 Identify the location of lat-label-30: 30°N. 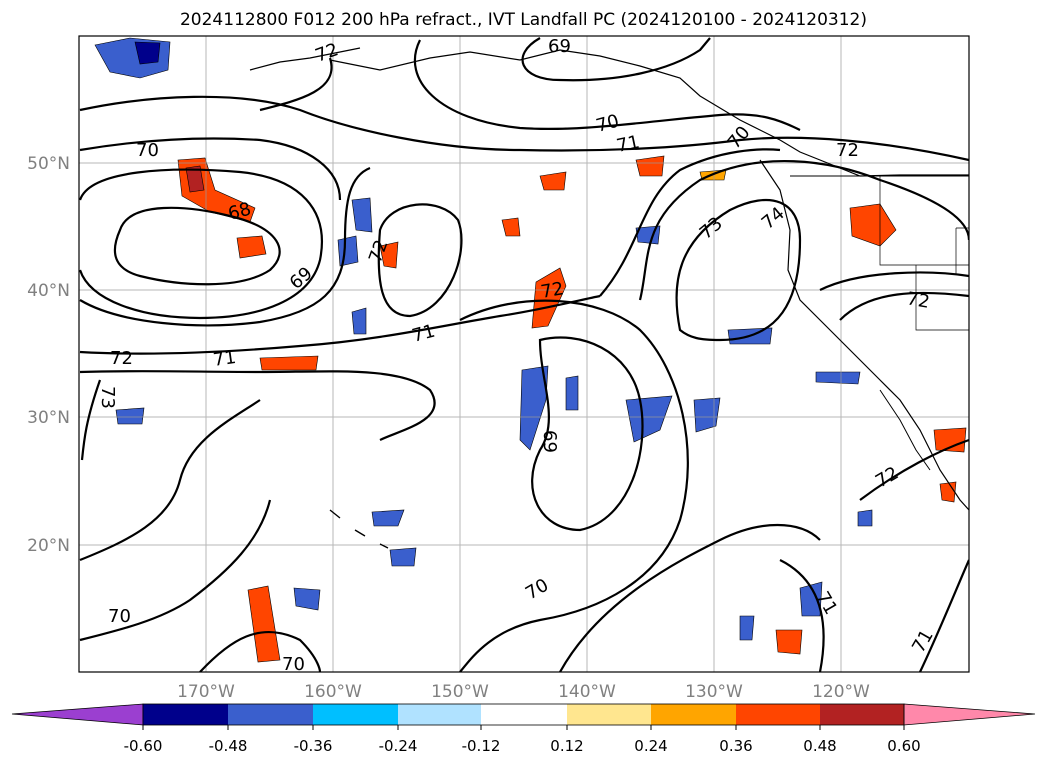
(48, 418).